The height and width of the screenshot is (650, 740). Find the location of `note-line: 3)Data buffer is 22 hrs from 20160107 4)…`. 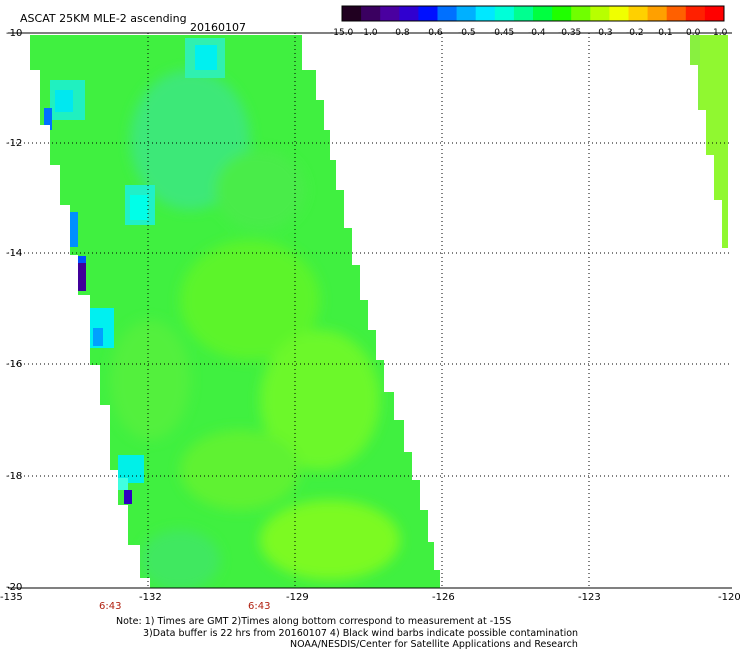

note-line: 3)Data buffer is 22 hrs from 20160107 4)… is located at coordinates (361, 633).